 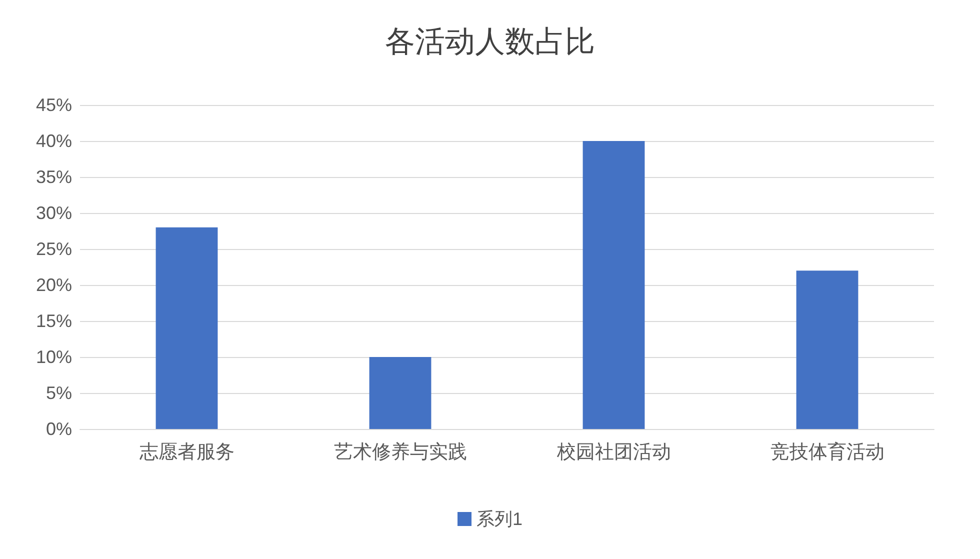 I want to click on y-tick-label: 45%, so click(x=54, y=105).